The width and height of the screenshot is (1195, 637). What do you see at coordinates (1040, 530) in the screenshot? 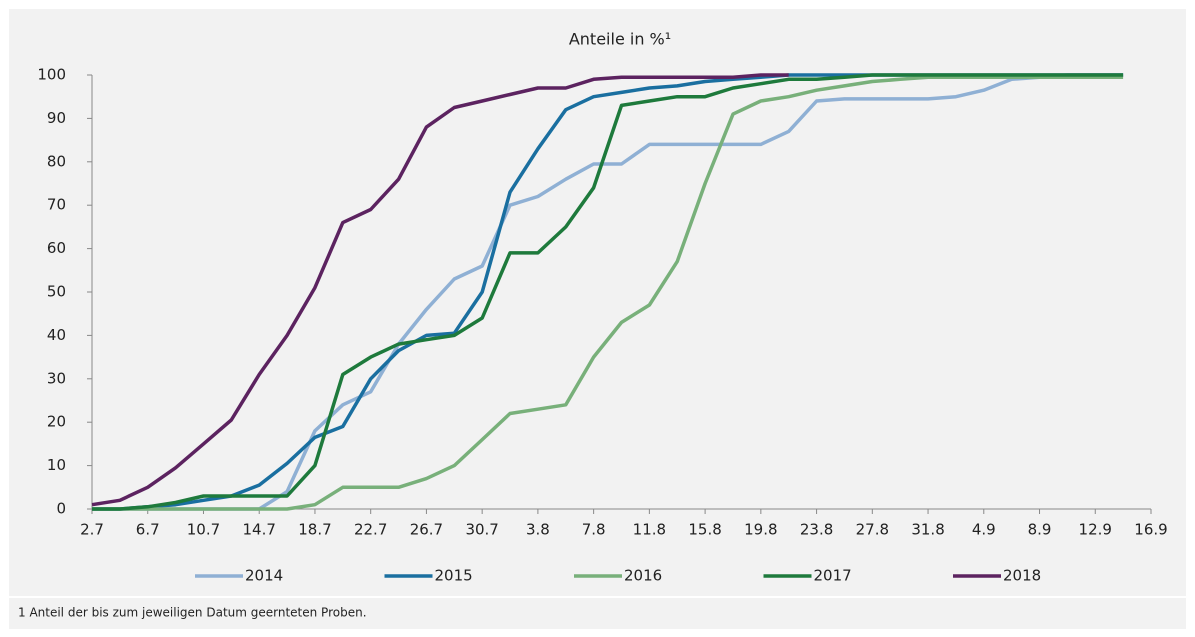
I see `x-tick-label: 8.9` at bounding box center [1040, 530].